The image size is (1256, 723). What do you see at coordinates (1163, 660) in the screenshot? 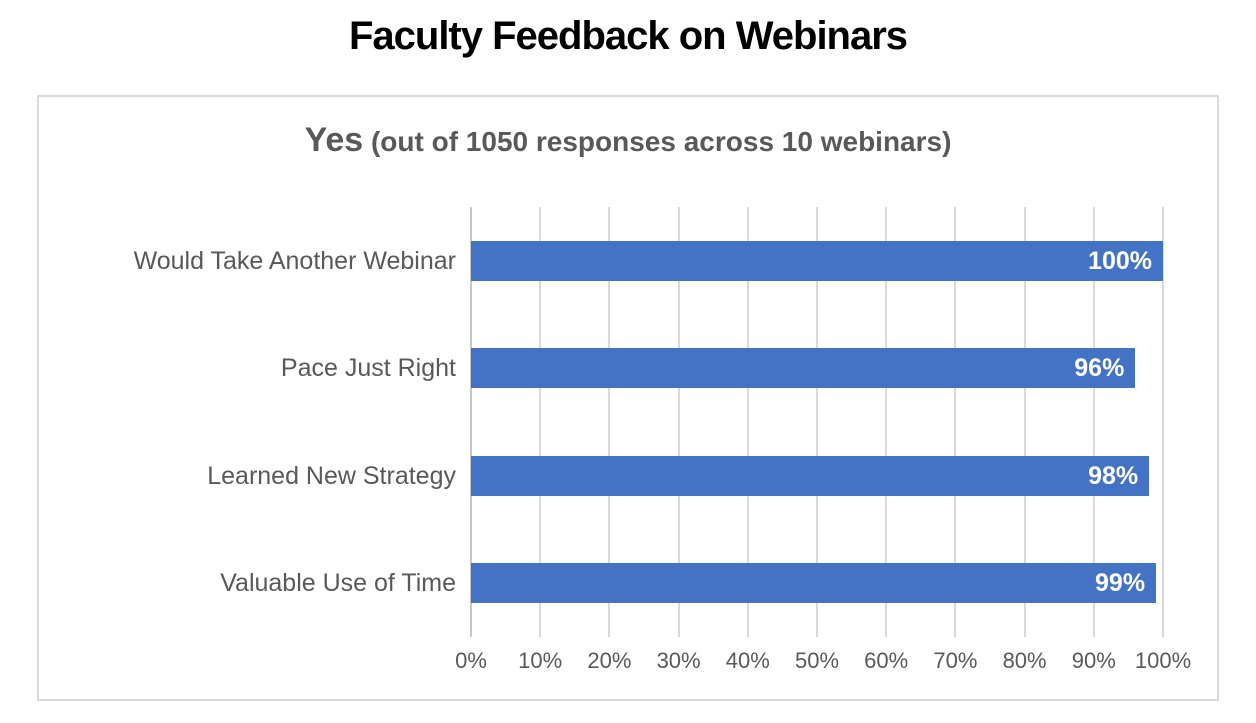
I see `x-tick-label: 100%` at bounding box center [1163, 660].